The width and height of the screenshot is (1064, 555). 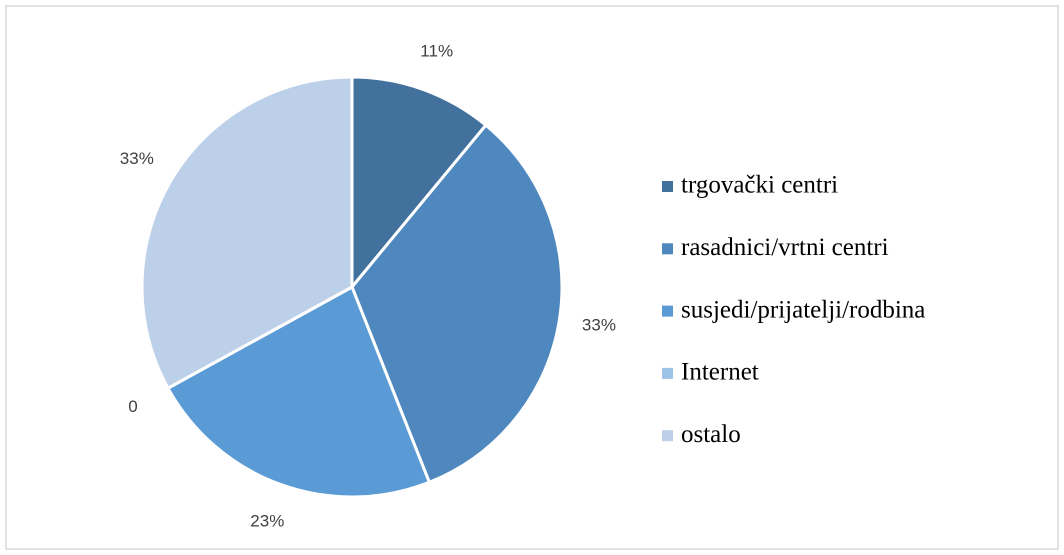 I want to click on legend-label: trgovački centri, so click(x=759, y=185).